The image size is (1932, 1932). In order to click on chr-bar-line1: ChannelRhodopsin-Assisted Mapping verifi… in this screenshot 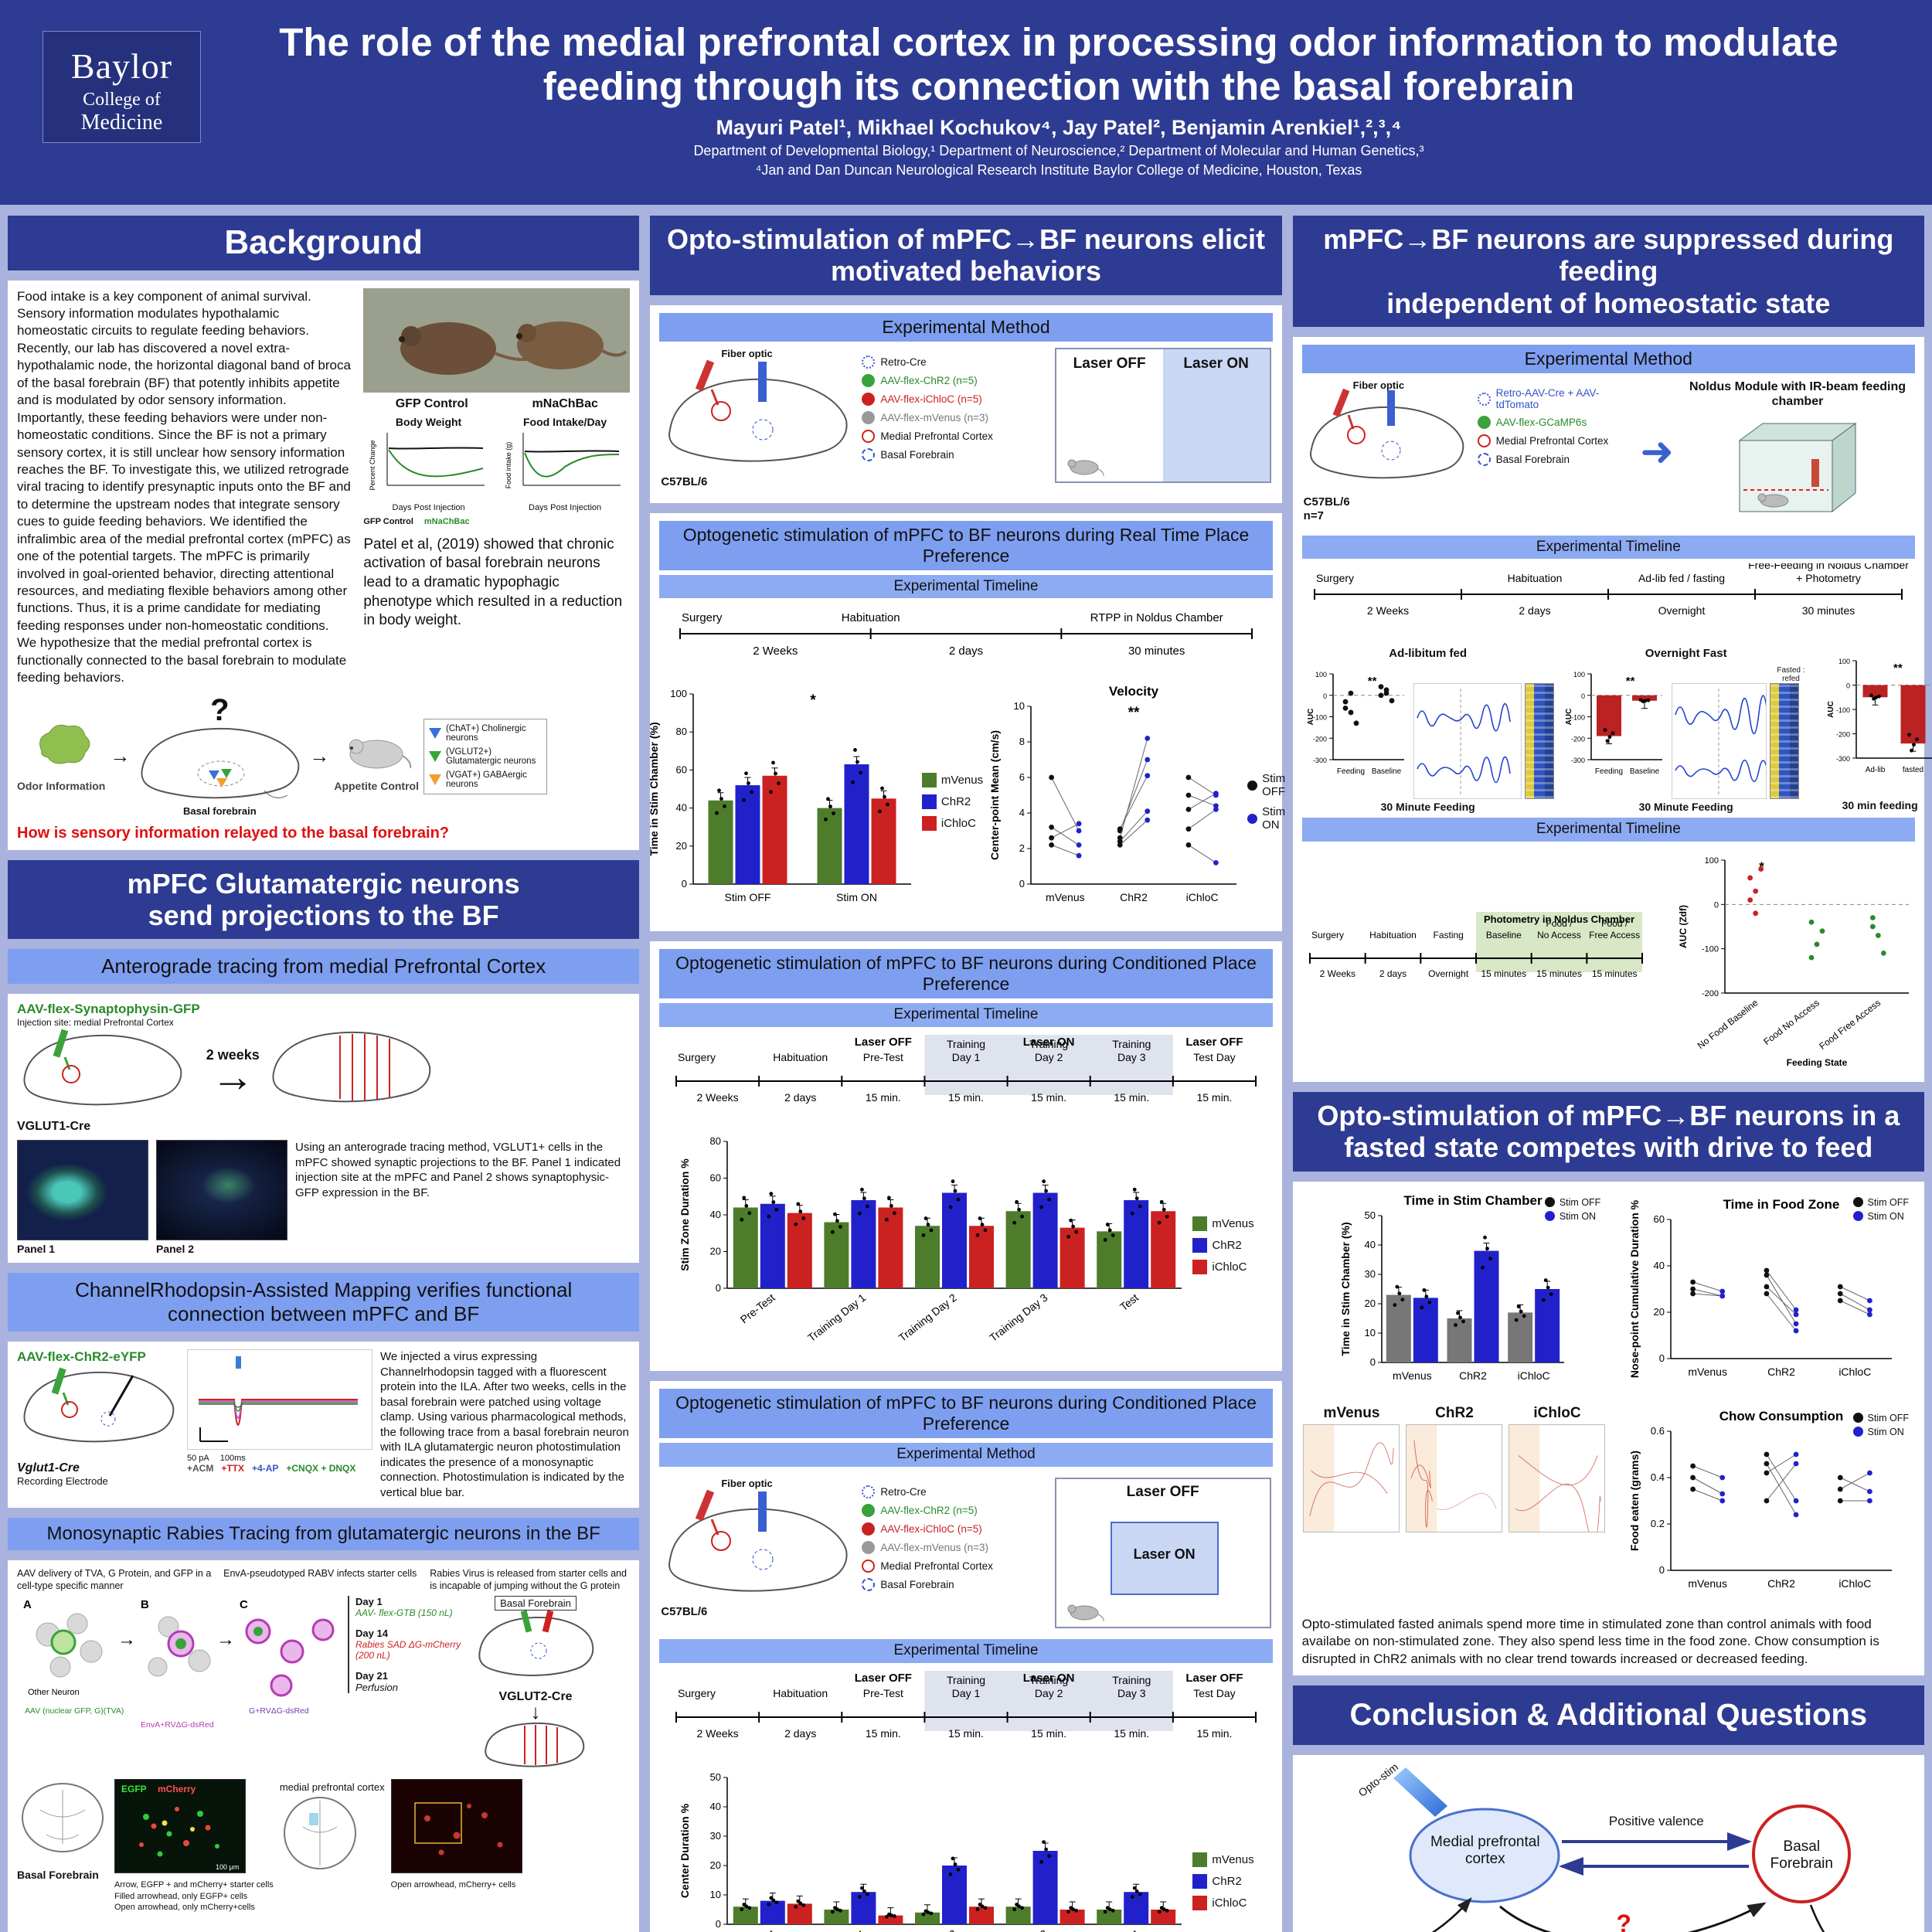, I will do `click(324, 1290)`.